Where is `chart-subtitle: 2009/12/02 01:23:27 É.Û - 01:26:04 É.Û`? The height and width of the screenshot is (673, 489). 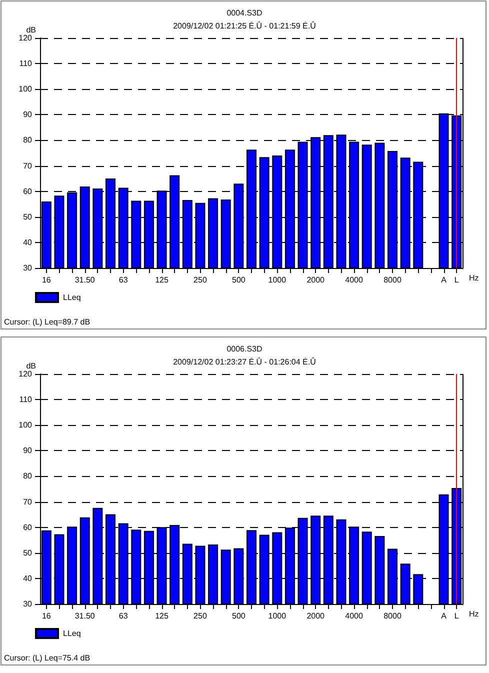 chart-subtitle: 2009/12/02 01:23:27 É.Û - 01:26:04 É.Û is located at coordinates (244, 362).